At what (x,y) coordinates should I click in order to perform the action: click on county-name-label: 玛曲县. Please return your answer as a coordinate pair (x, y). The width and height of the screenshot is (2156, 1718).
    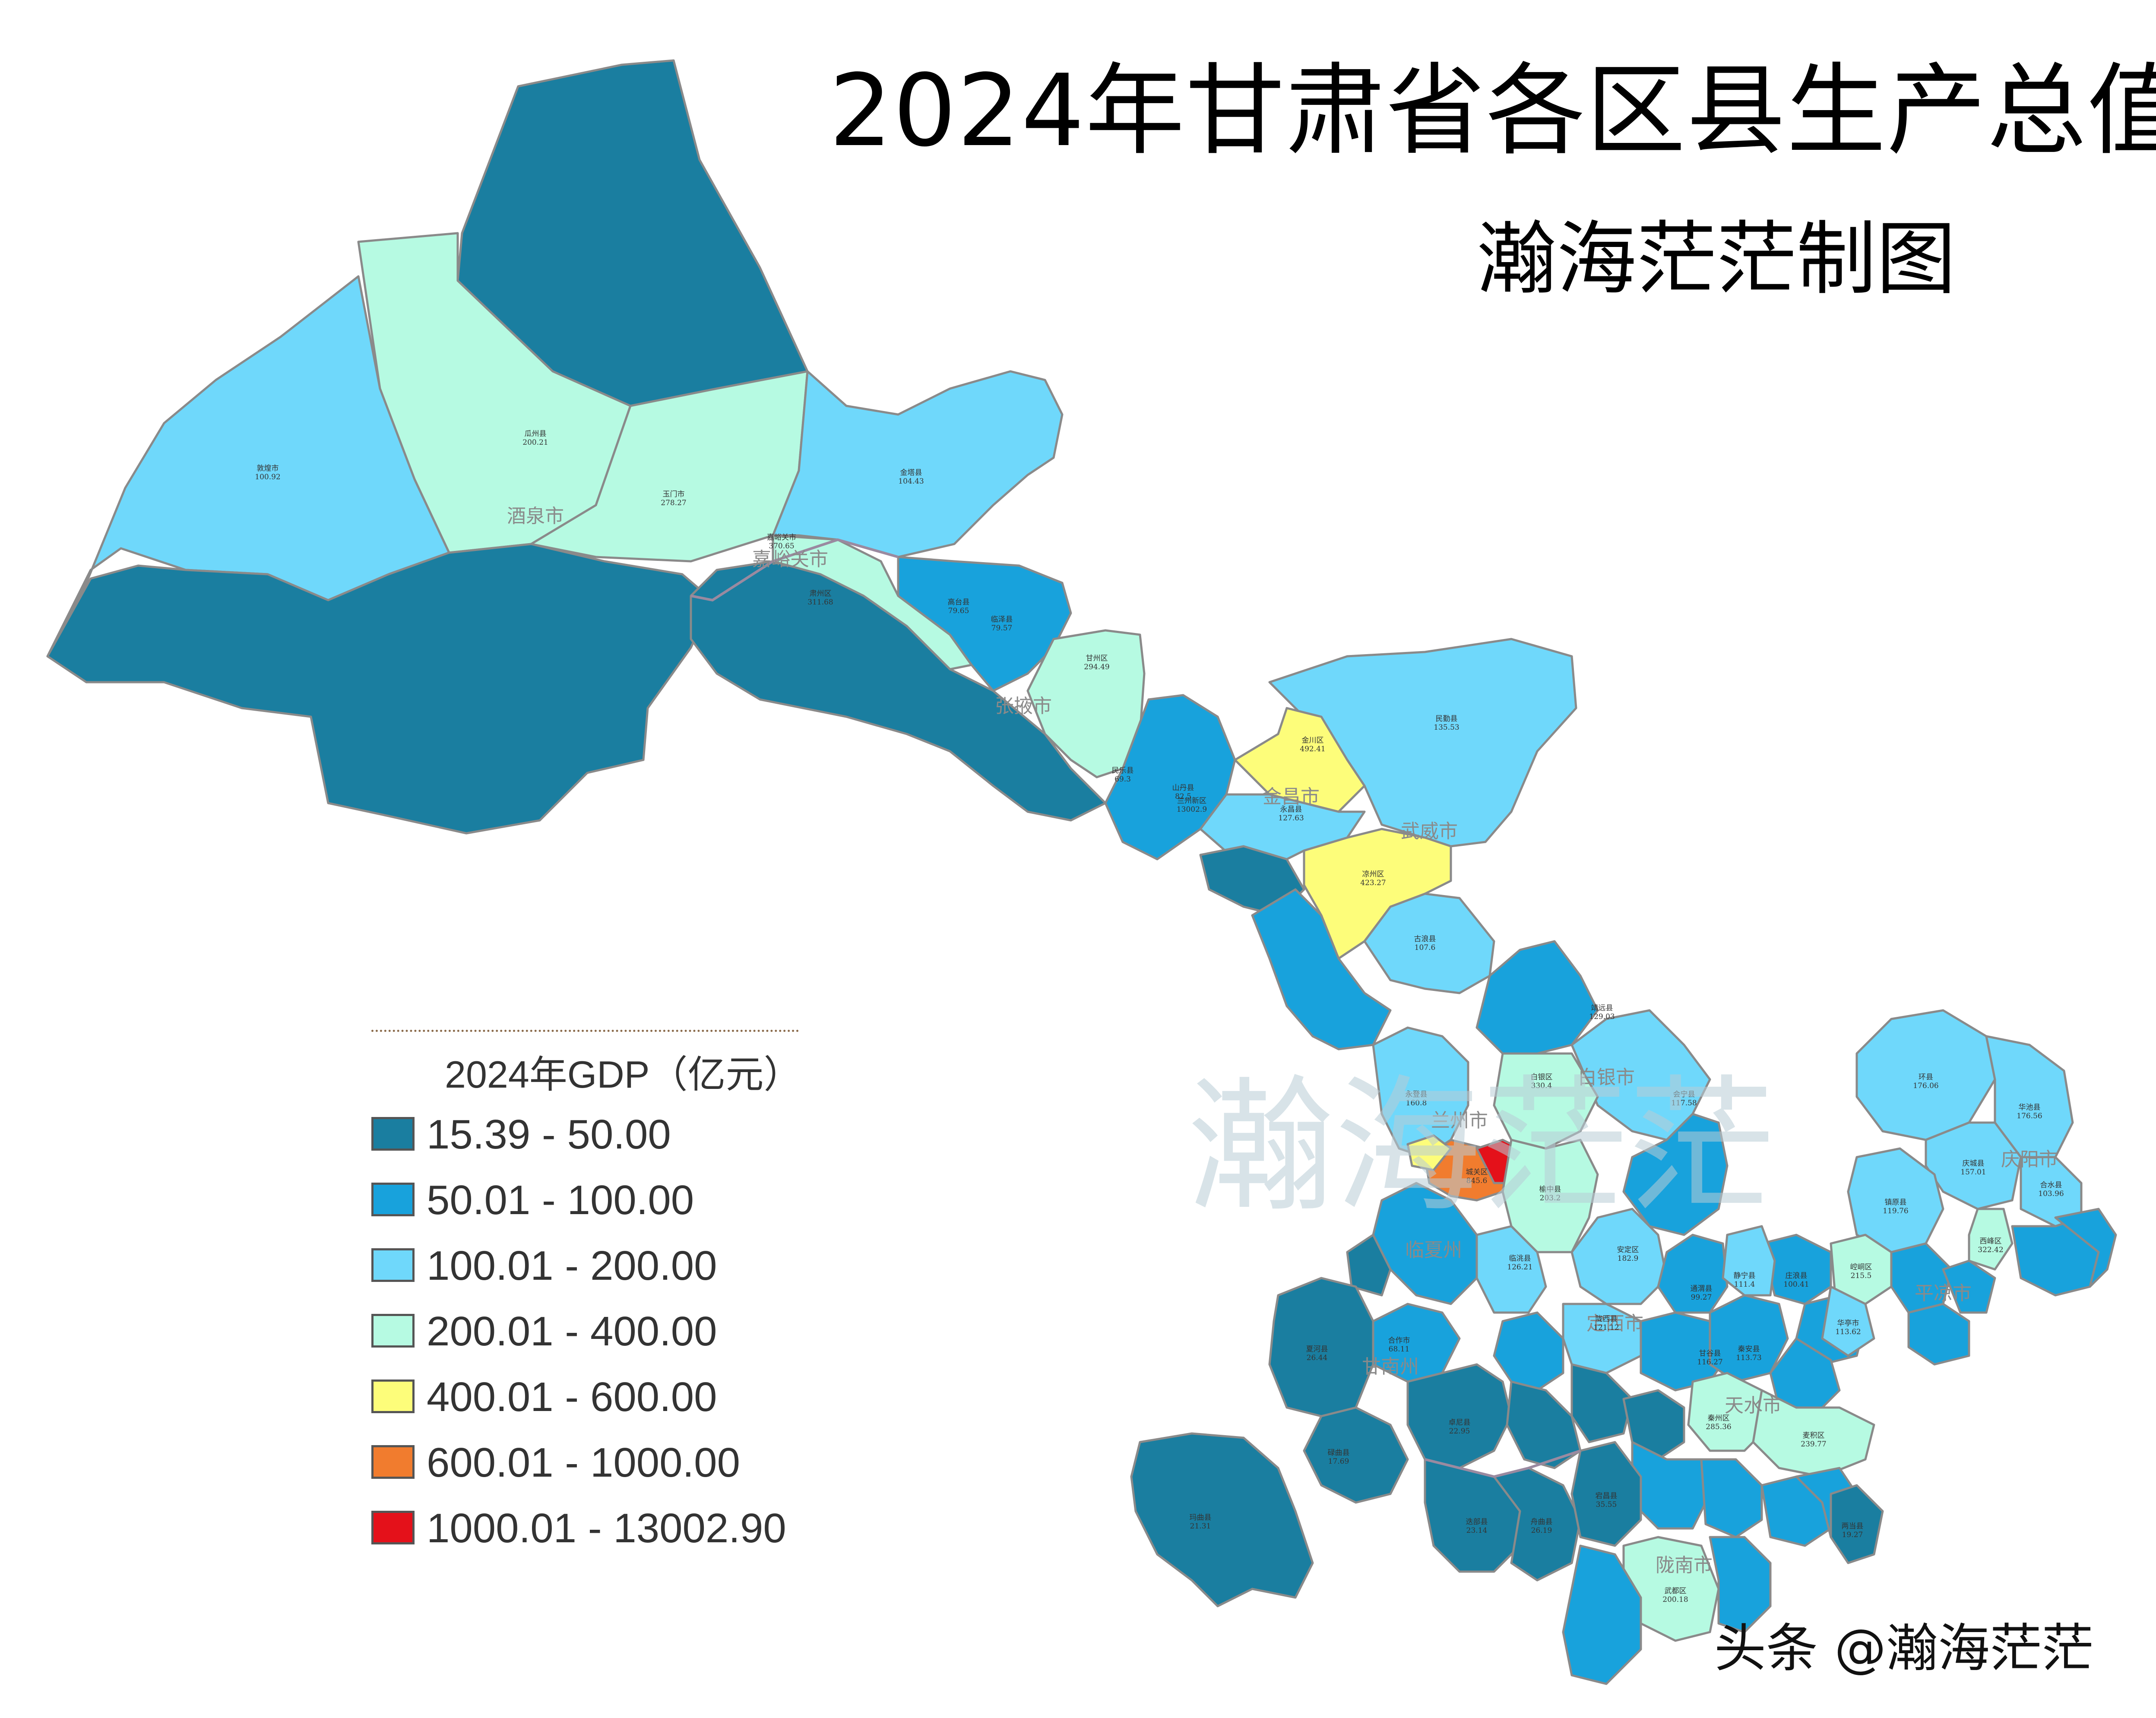
    Looking at the image, I should click on (1201, 1517).